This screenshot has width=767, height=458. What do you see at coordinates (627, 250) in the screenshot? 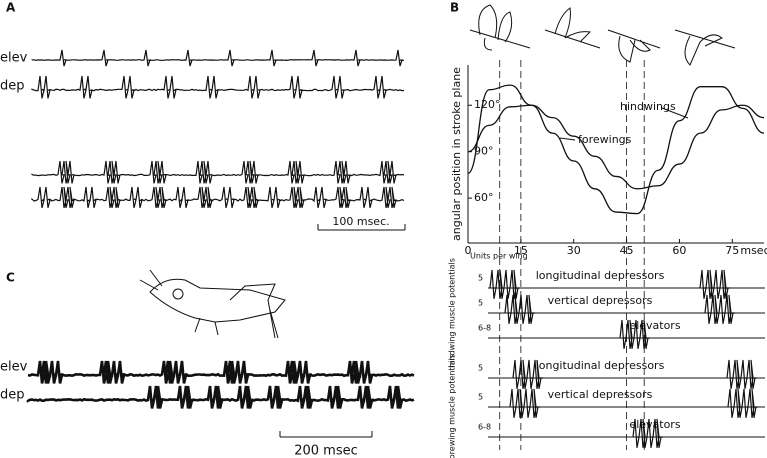
I see `x-tick-label: 45` at bounding box center [627, 250].